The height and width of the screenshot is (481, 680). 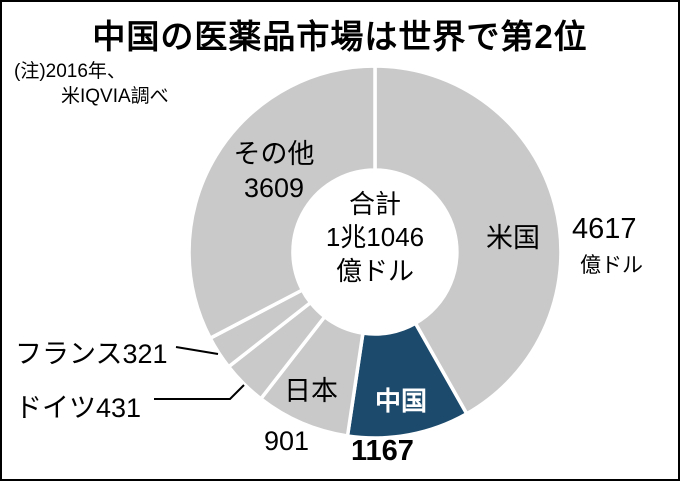 I want to click on center-total-value: 1兆1046, so click(x=375, y=237).